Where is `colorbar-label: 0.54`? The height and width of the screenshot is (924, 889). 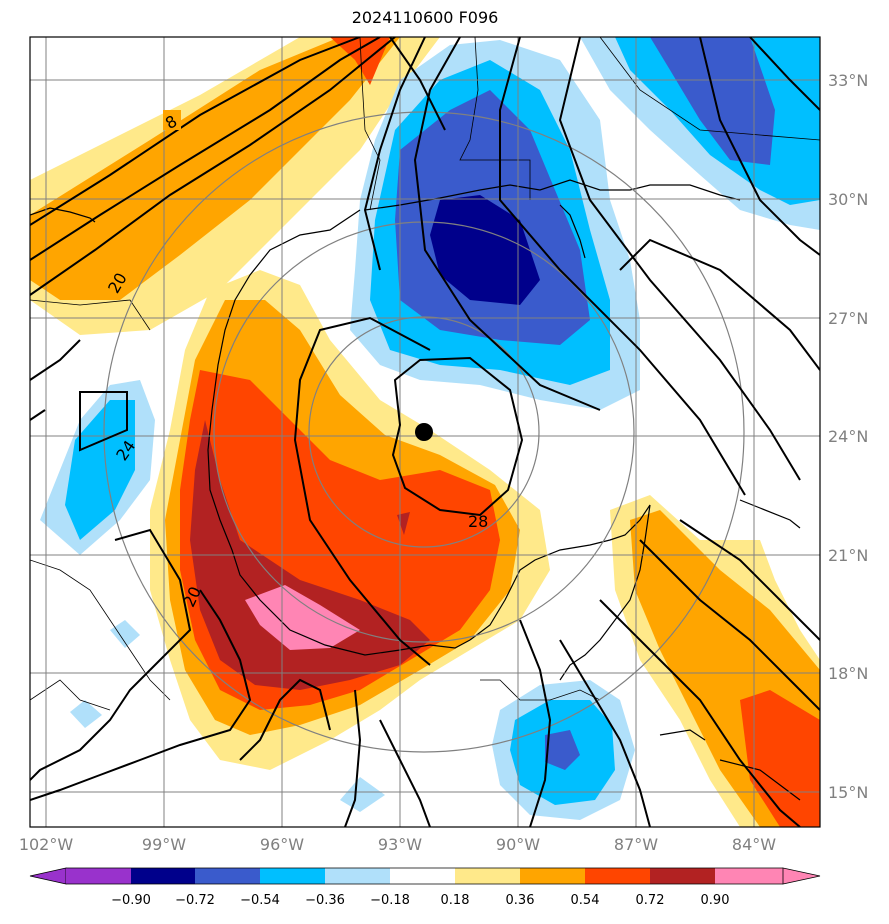 colorbar-label: 0.54 is located at coordinates (585, 900).